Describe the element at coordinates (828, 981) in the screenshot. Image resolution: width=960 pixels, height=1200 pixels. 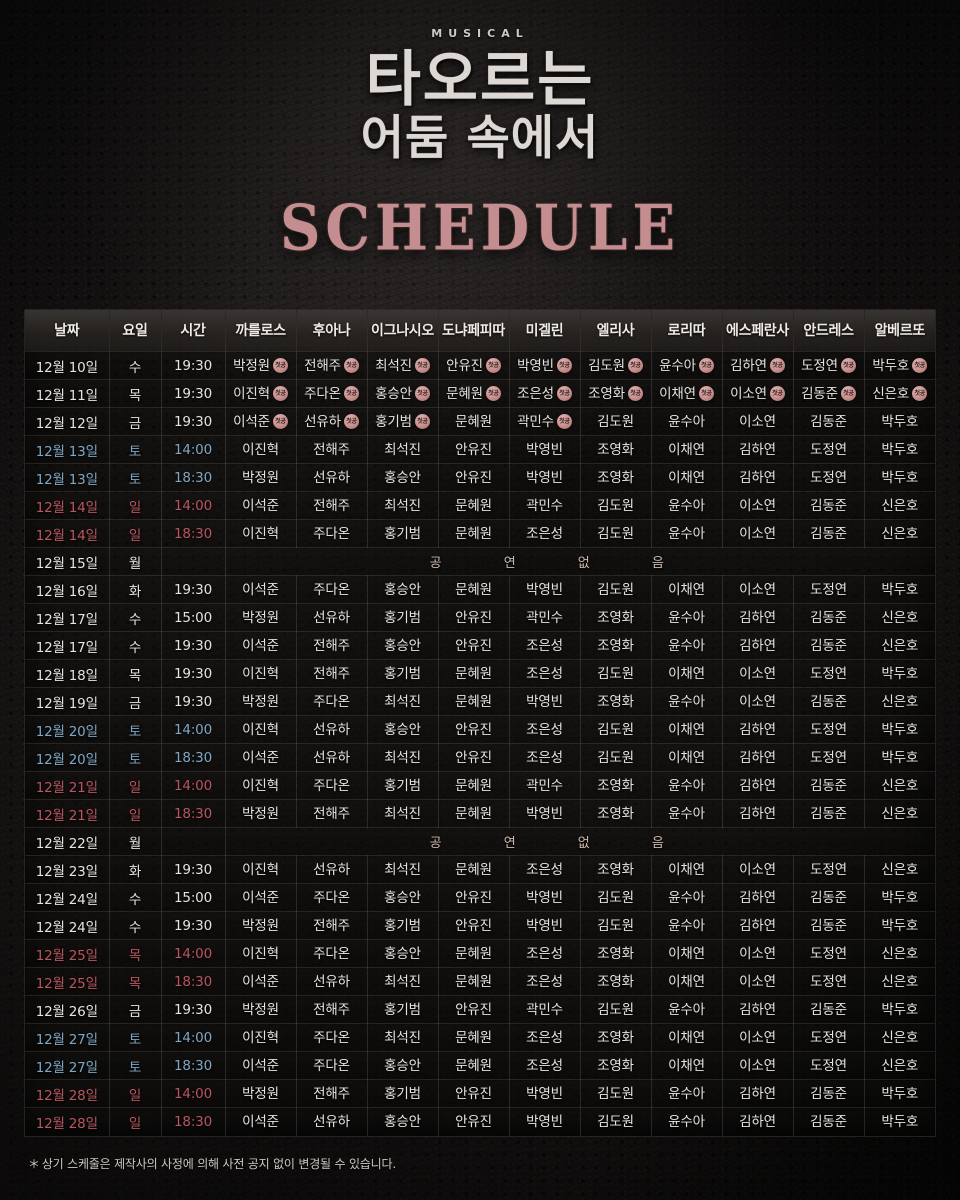
I see `cast-name: 도정연` at that location.